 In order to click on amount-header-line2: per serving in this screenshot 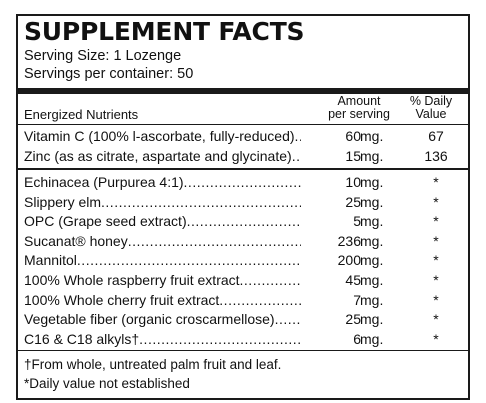, I will do `click(359, 114)`.